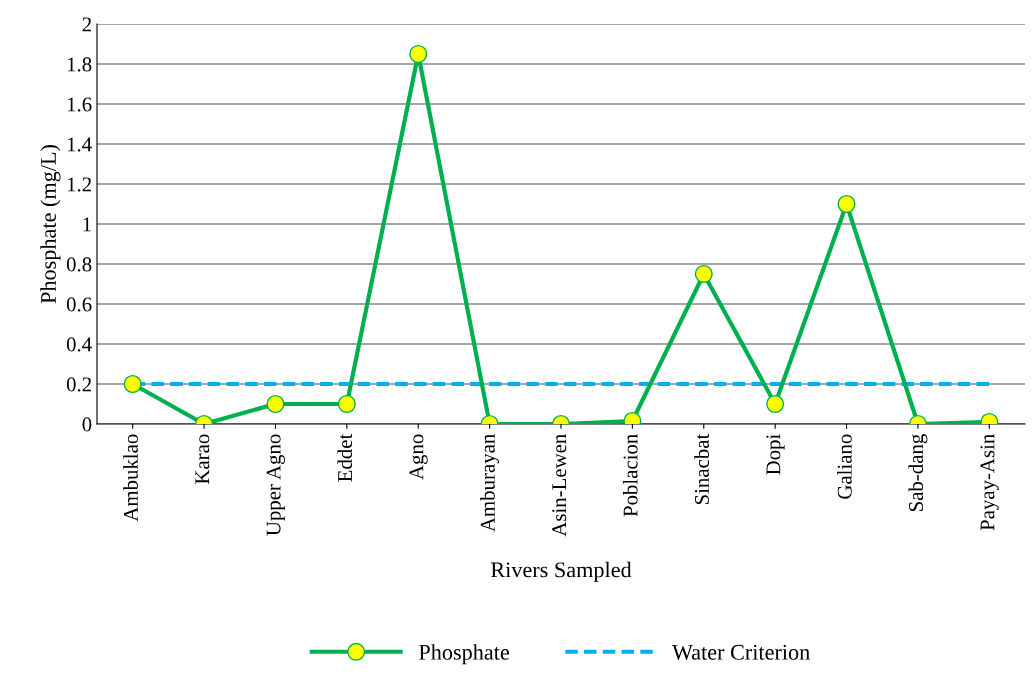 Image resolution: width=1032 pixels, height=675 pixels. What do you see at coordinates (741, 652) in the screenshot?
I see `legend-label: Water Criterion` at bounding box center [741, 652].